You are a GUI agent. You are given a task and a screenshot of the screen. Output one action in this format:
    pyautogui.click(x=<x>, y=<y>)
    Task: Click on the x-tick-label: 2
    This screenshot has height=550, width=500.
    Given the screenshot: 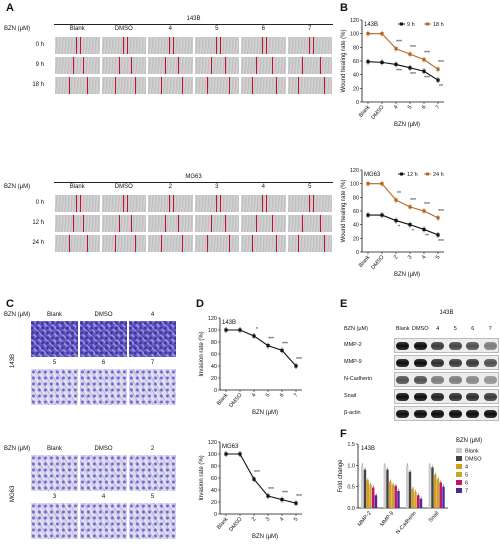 What is the action you would take?
    pyautogui.click(x=254, y=519)
    